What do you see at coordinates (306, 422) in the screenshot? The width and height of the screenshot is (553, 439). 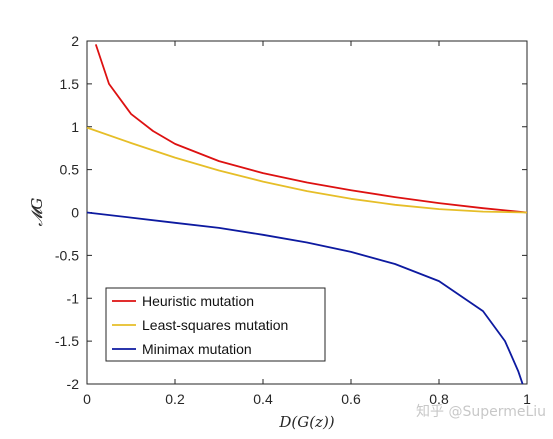 I see `x-axis-label: D(G(z))` at bounding box center [306, 422].